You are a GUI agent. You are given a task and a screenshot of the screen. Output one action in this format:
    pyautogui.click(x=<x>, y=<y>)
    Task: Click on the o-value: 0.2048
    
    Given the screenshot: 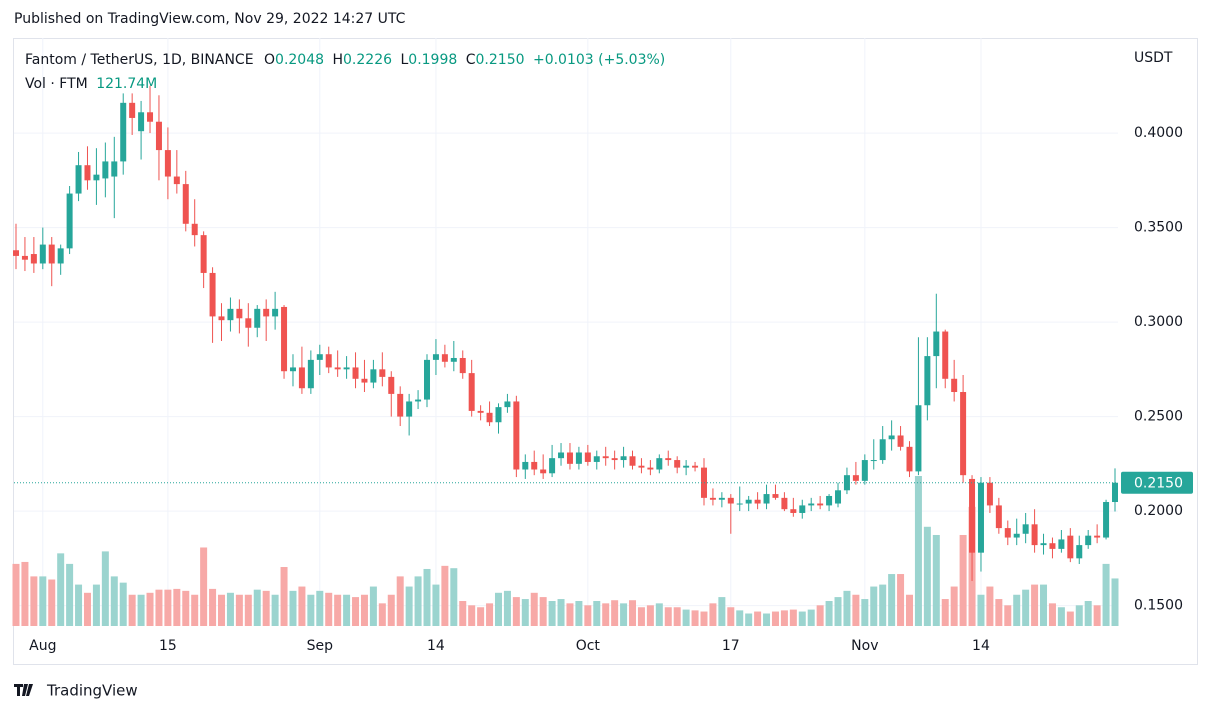 What is the action you would take?
    pyautogui.click(x=299, y=60)
    